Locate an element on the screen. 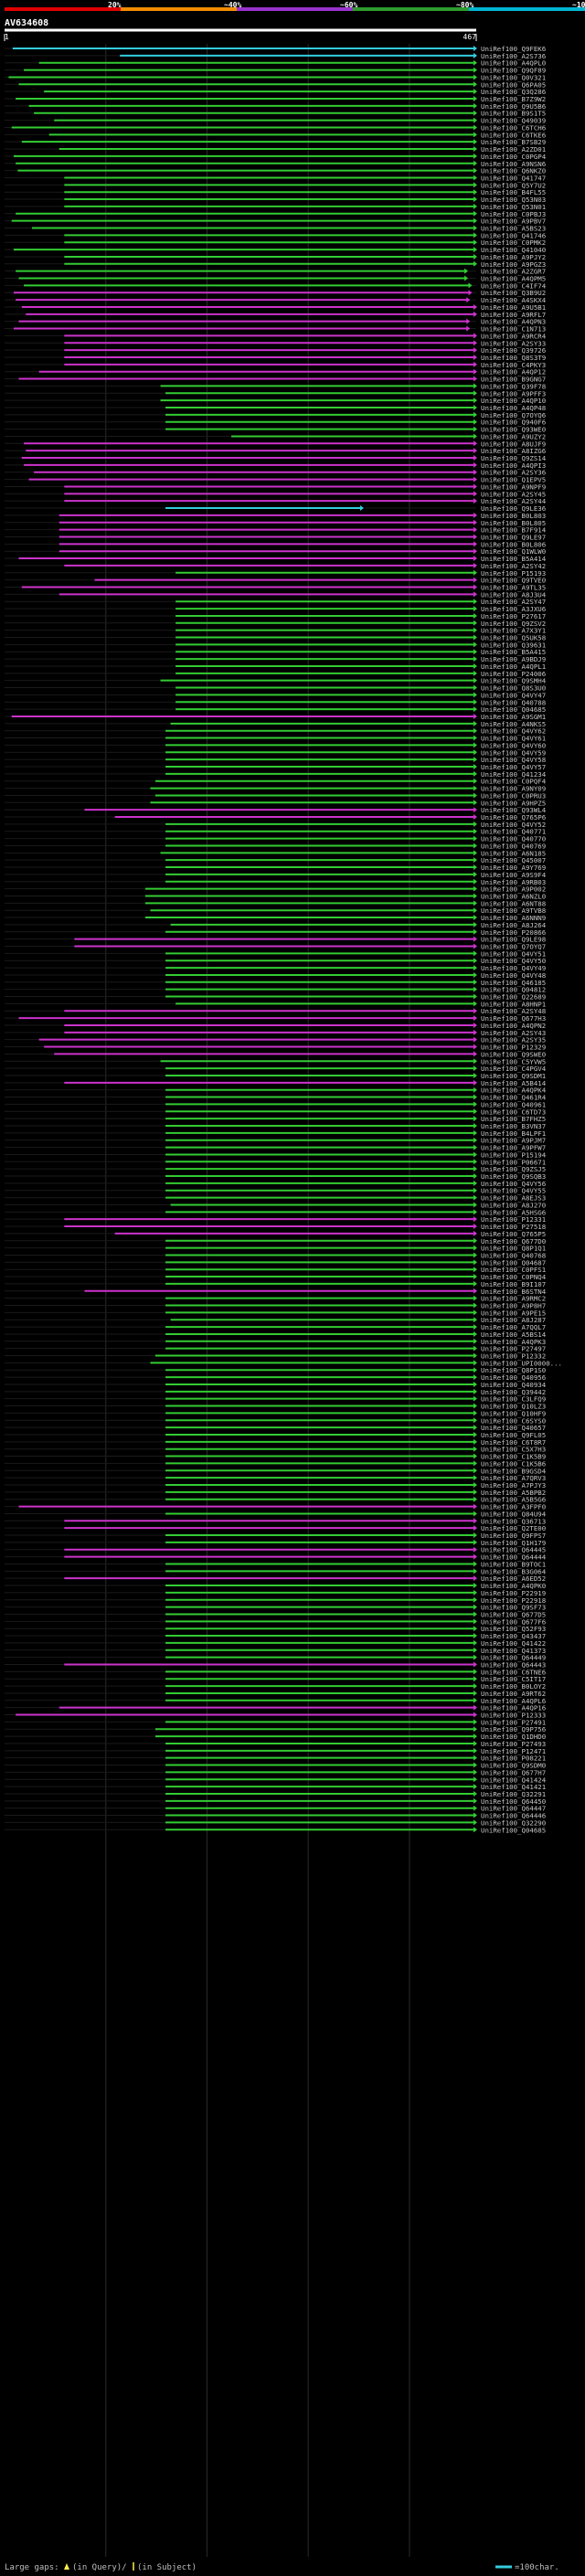 This screenshot has height=2576, width=585. hit-label: UniRef100_Q8S3T9 is located at coordinates (513, 358).